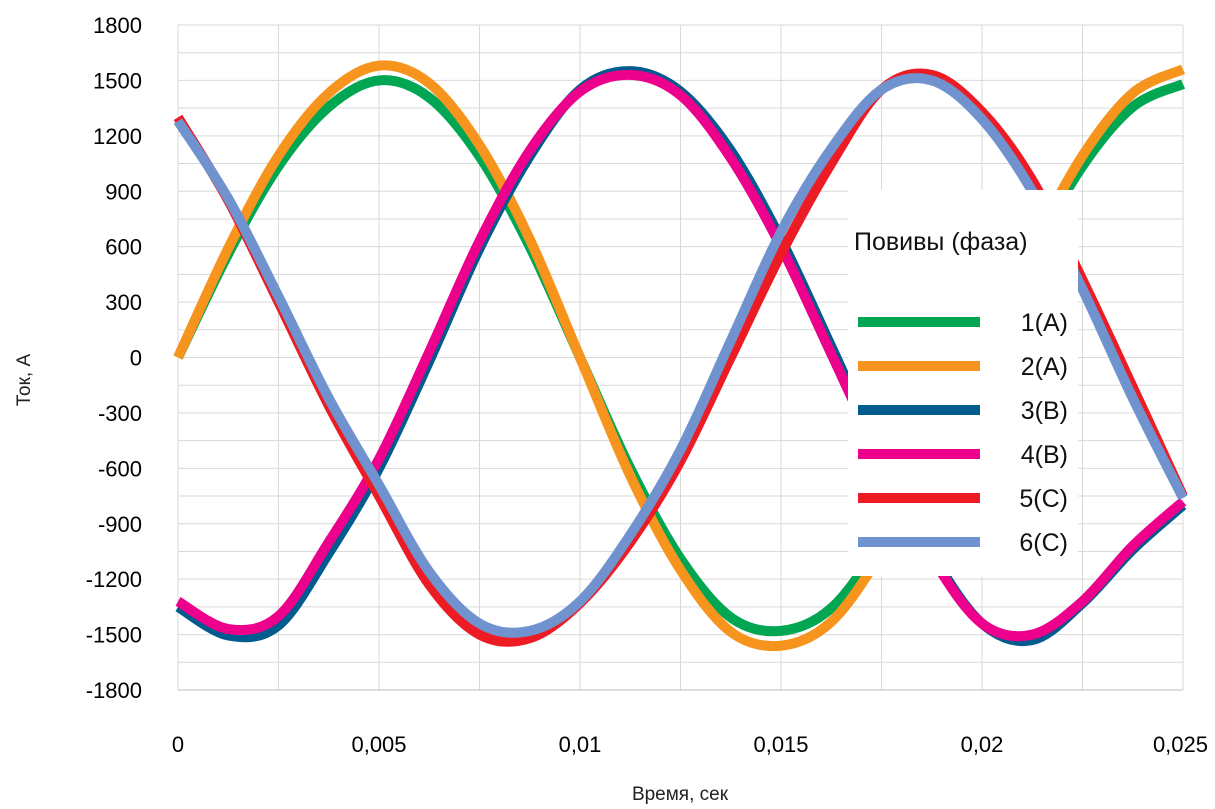 The height and width of the screenshot is (809, 1215). Describe the element at coordinates (120, 468) in the screenshot. I see `y-tick-label: -600` at that location.